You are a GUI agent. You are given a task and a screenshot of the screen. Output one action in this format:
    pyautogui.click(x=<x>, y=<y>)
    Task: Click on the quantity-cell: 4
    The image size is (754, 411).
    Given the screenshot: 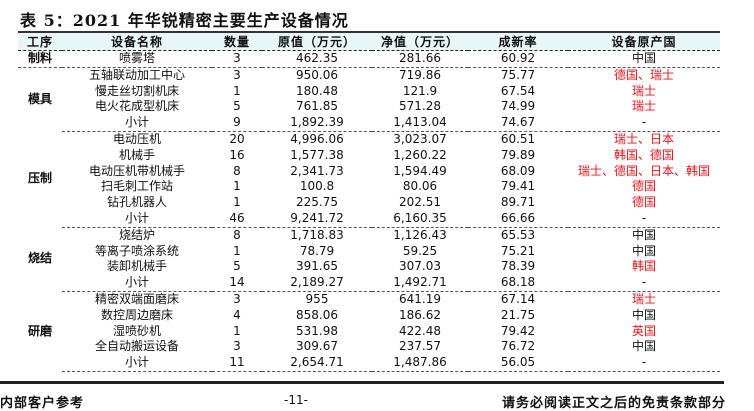 What is the action you would take?
    pyautogui.click(x=237, y=314)
    